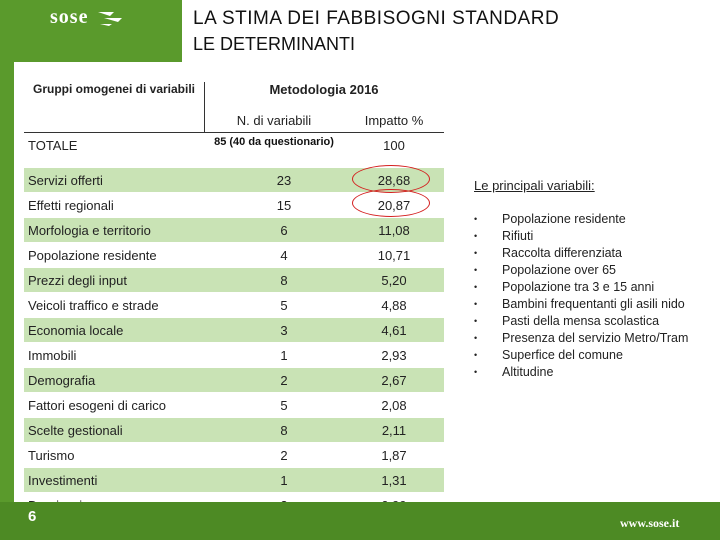 Image resolution: width=720 pixels, height=540 pixels. Describe the element at coordinates (234, 280) in the screenshot. I see `table-row: Prezzi degli input 8 5,20` at that location.